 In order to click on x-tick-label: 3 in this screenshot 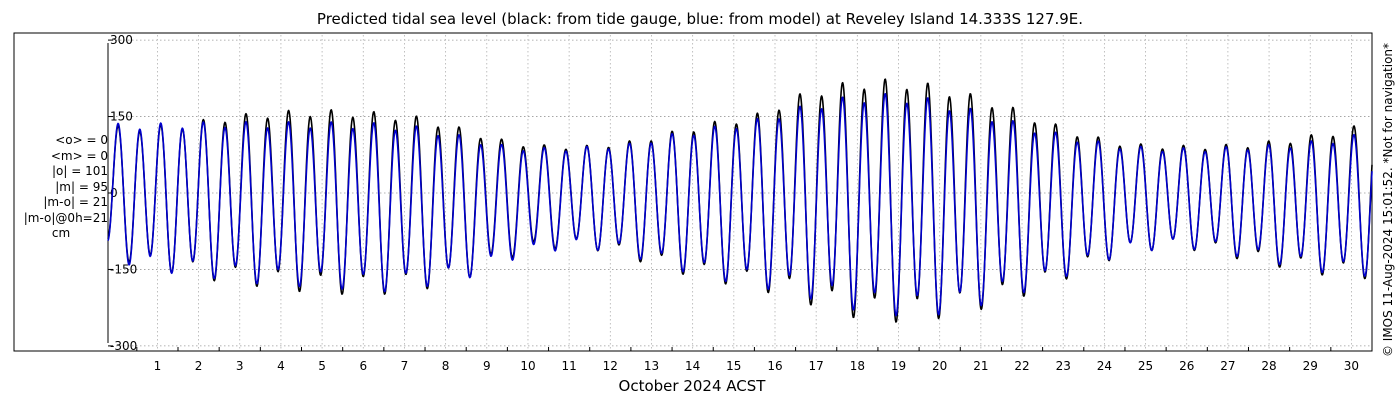, I will do `click(240, 366)`.